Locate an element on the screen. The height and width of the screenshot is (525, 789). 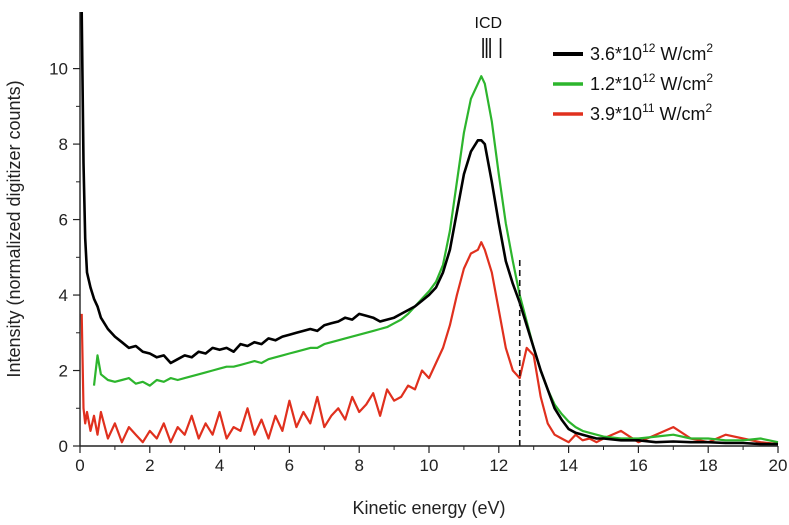
y-tick-label: 6 is located at coordinates (63, 220).